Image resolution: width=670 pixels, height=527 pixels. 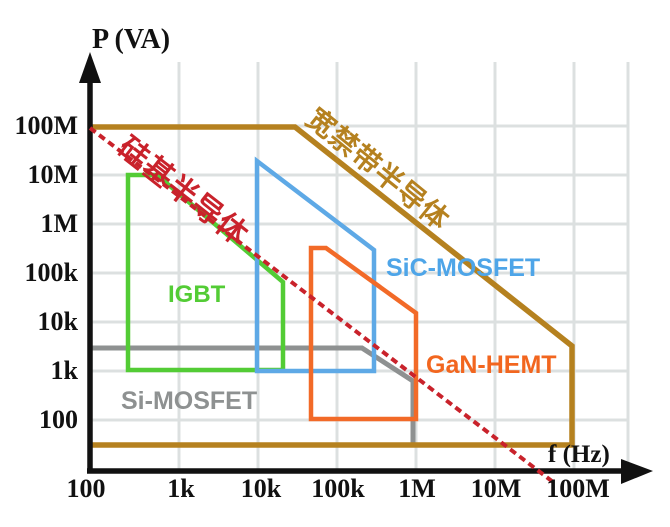 What do you see at coordinates (205, 272) in the screenshot?
I see `igbt-region-outline` at bounding box center [205, 272].